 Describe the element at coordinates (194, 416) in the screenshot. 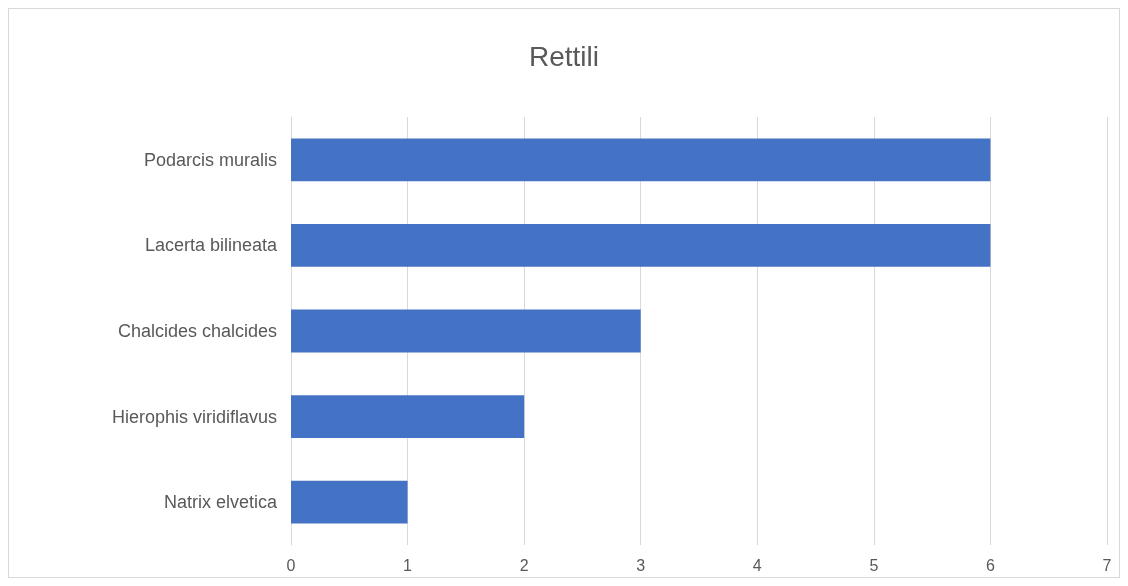

I see `y-tick-label: Hierophis viridiflavus` at that location.